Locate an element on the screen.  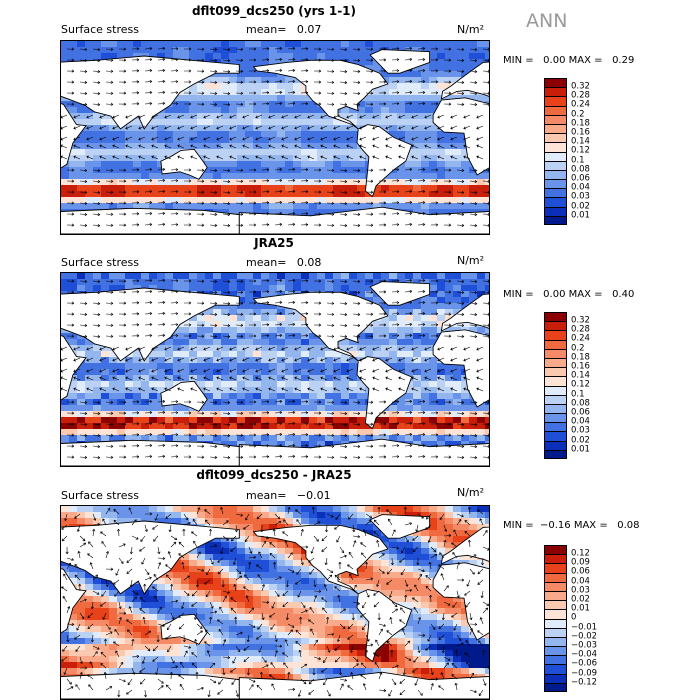
panel-3-title: dflt099_dcs250 - JRA25 is located at coordinates (274, 475).